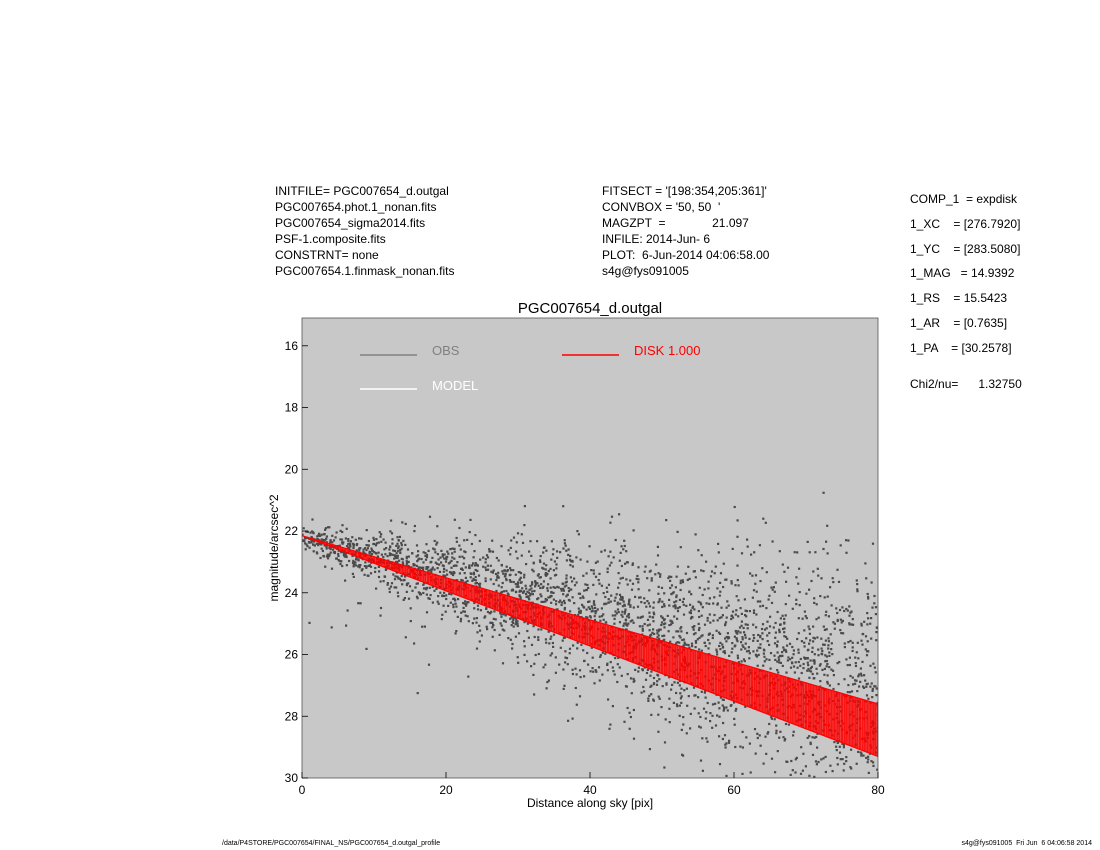 The height and width of the screenshot is (850, 1100). What do you see at coordinates (686, 255) in the screenshot?
I see `info-mid-line: PLOT: 6-Jun-2014 04:06:58.00` at bounding box center [686, 255].